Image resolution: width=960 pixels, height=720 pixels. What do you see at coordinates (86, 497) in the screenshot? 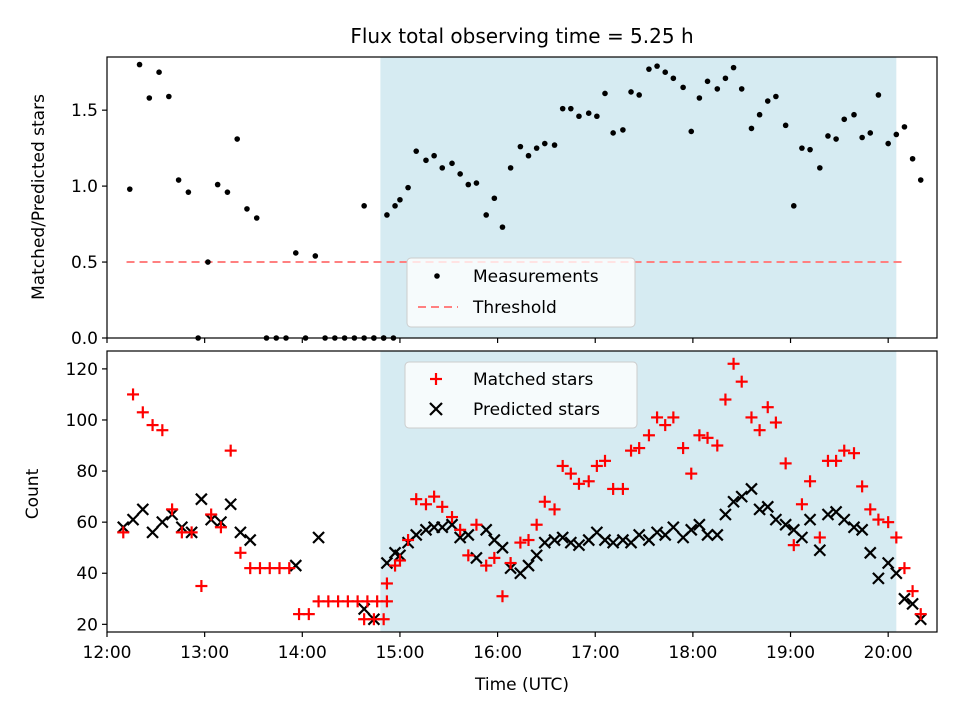
I see `bottom-y-ticks: 20 40 60 80 100 120` at bounding box center [86, 497].